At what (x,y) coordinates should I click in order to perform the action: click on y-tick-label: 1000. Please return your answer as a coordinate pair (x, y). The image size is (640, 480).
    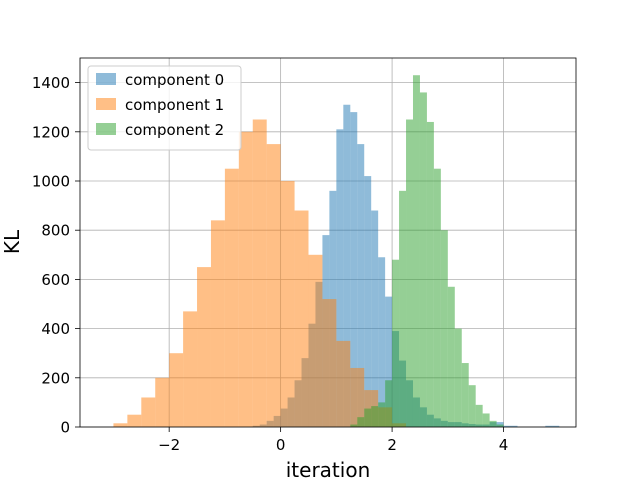
    Looking at the image, I should click on (51, 182).